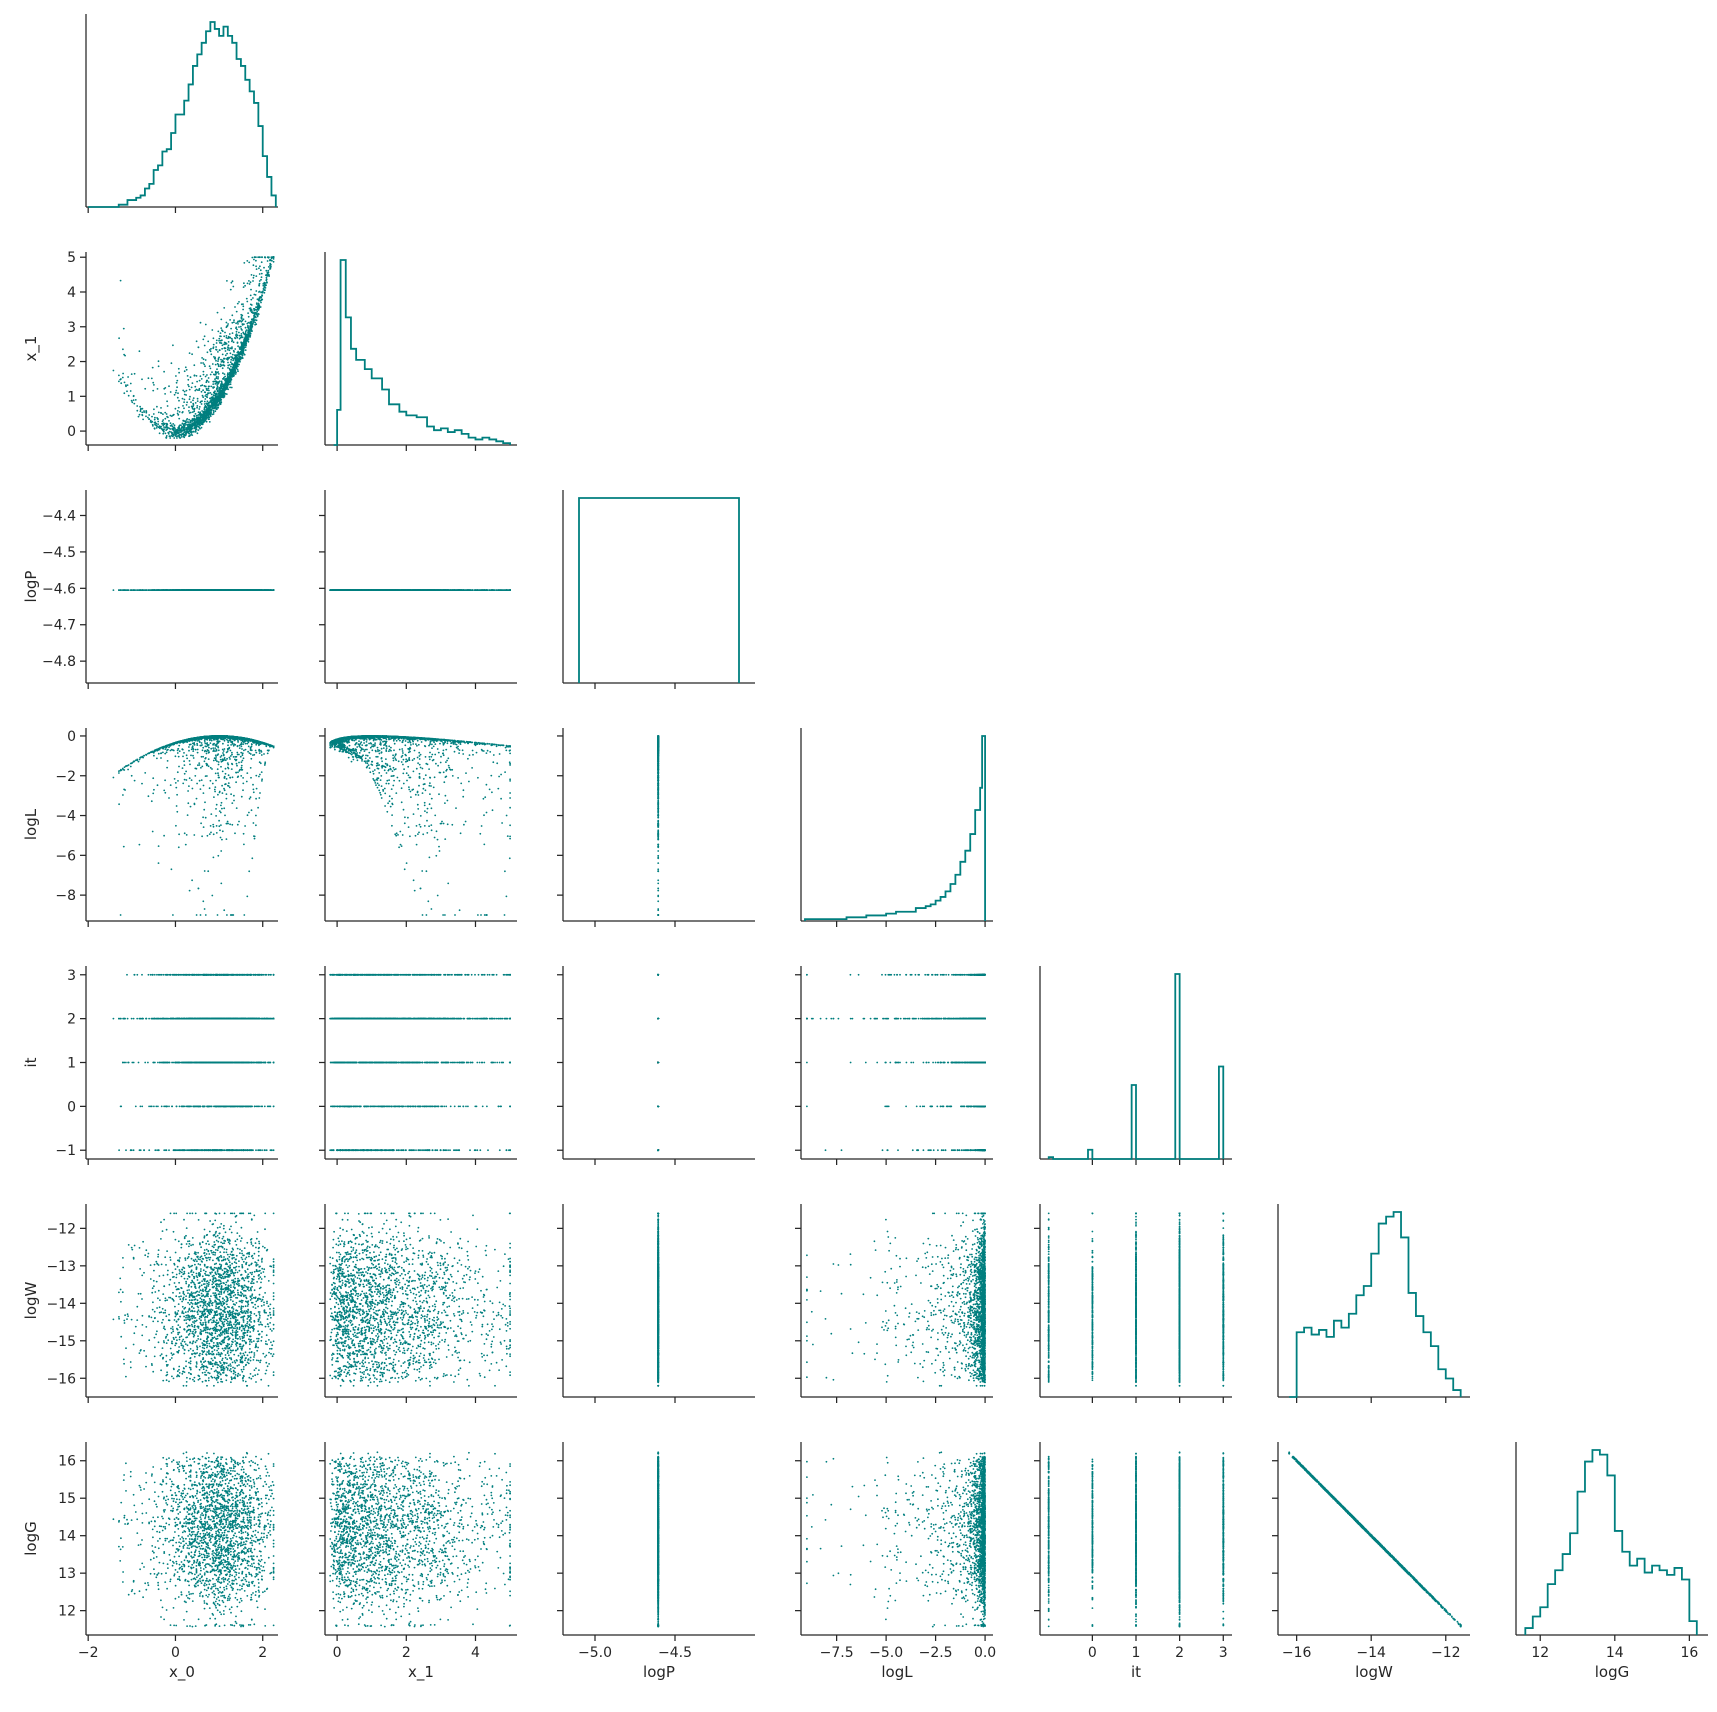  What do you see at coordinates (71, 293) in the screenshot?
I see `y-tick-label: 4` at bounding box center [71, 293].